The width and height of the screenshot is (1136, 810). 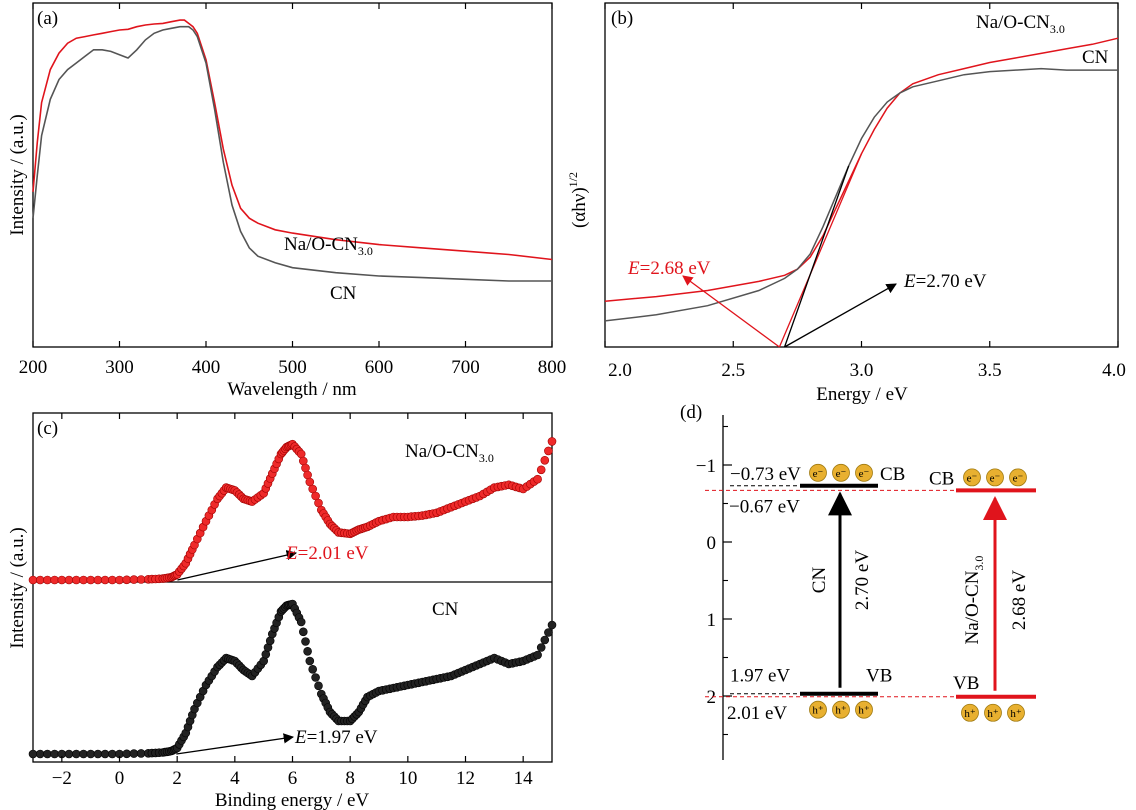 I want to click on panel-c-tick-label: 8, so click(x=350, y=778).